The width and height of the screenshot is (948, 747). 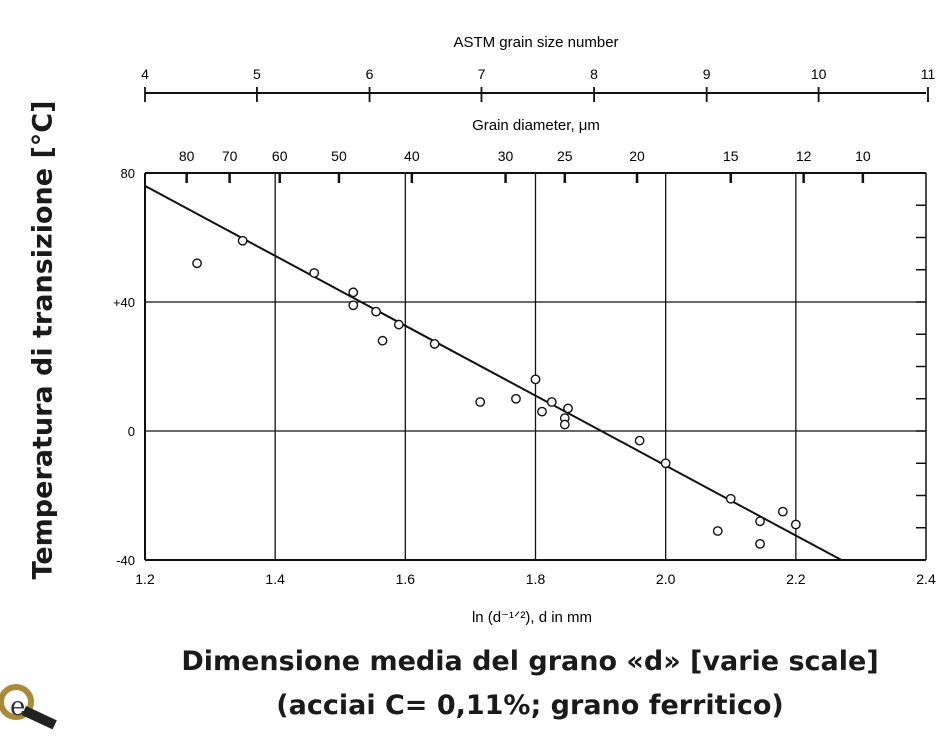 What do you see at coordinates (666, 579) in the screenshot?
I see `x-tick-label: 2.0` at bounding box center [666, 579].